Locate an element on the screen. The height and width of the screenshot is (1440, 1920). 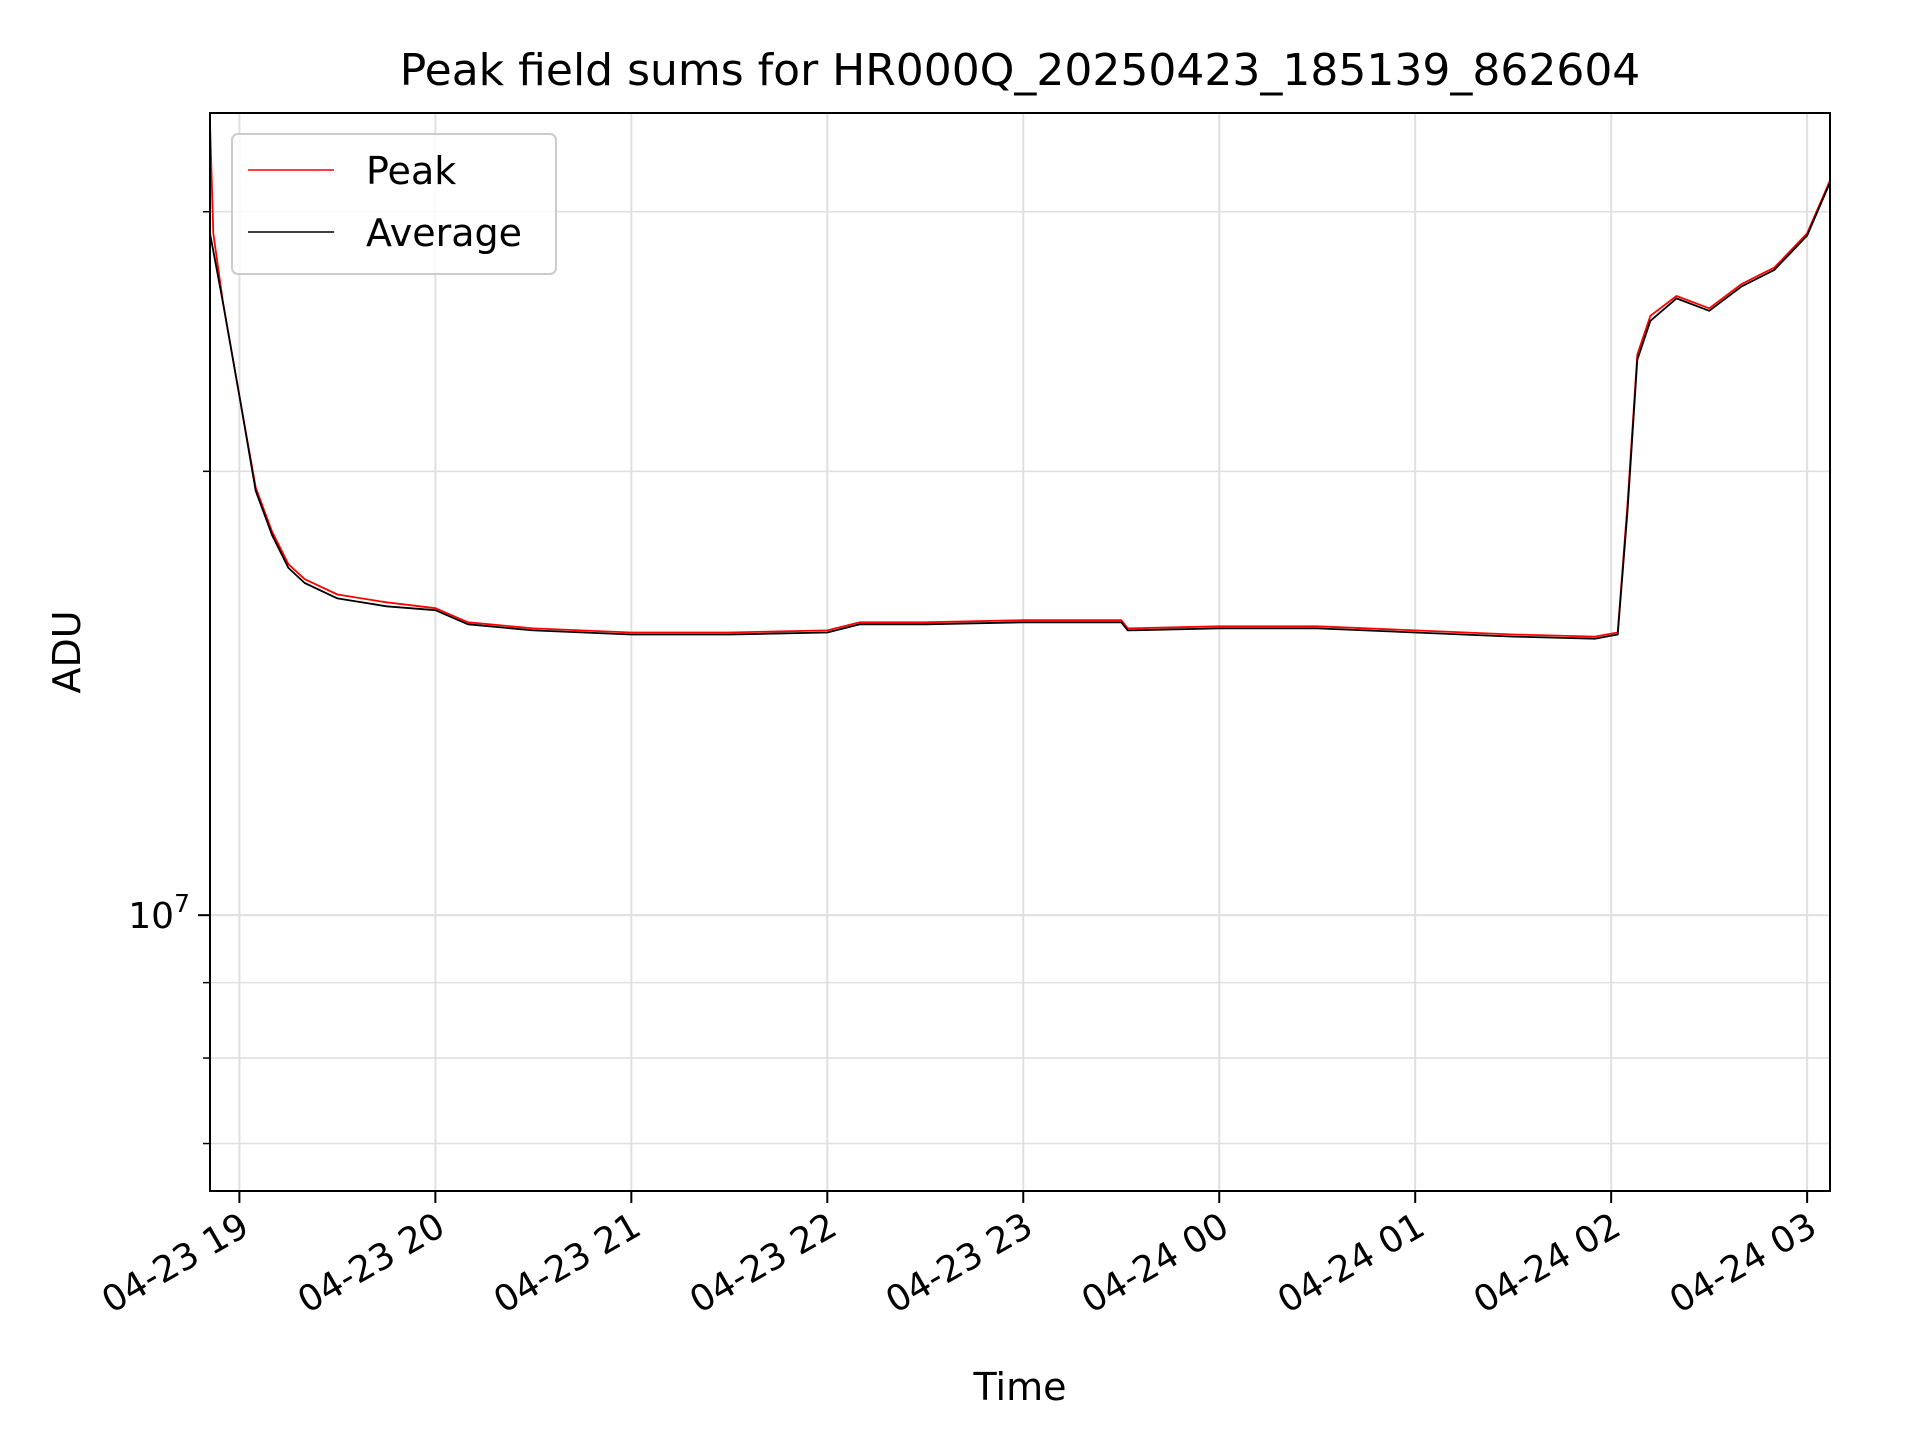
y-axis-ticks: 107 is located at coordinates (169, 677).